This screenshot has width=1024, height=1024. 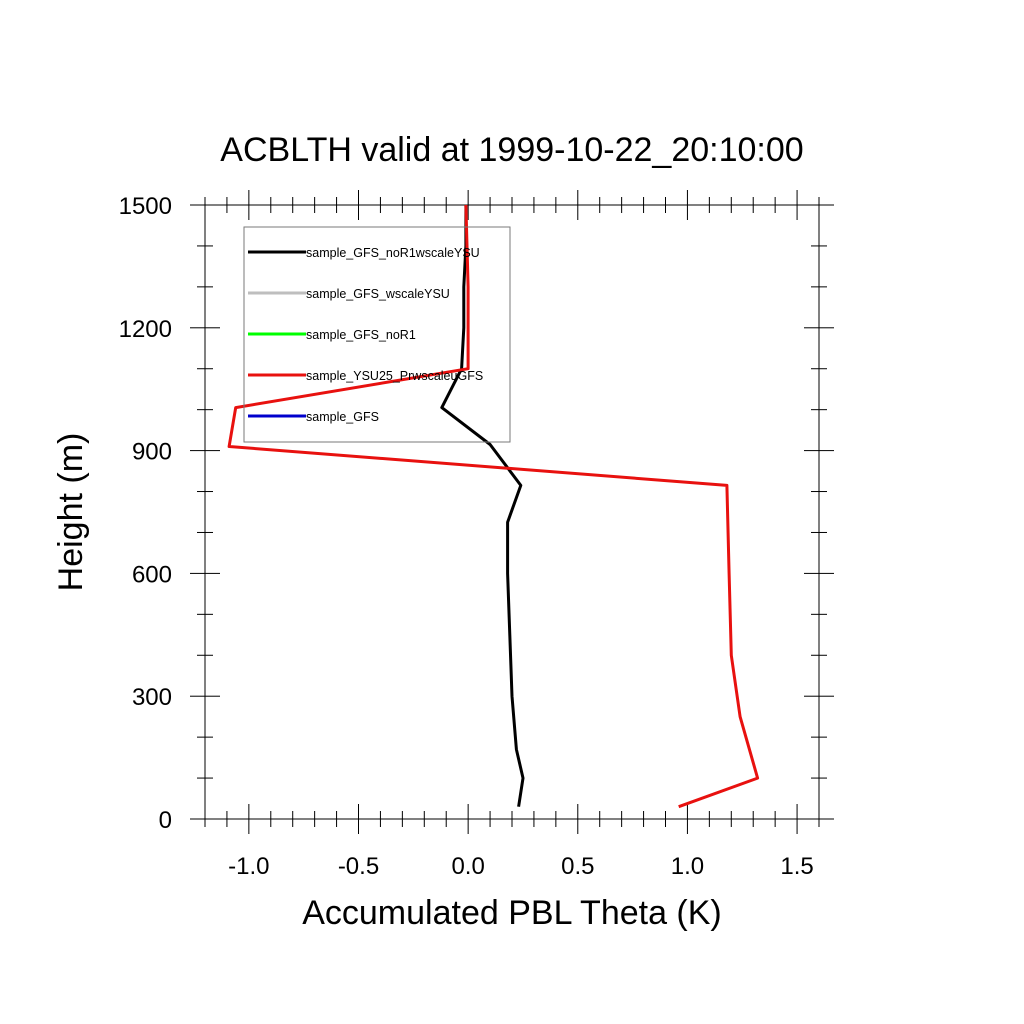 What do you see at coordinates (152, 452) in the screenshot?
I see `y-tick-label: 900` at bounding box center [152, 452].